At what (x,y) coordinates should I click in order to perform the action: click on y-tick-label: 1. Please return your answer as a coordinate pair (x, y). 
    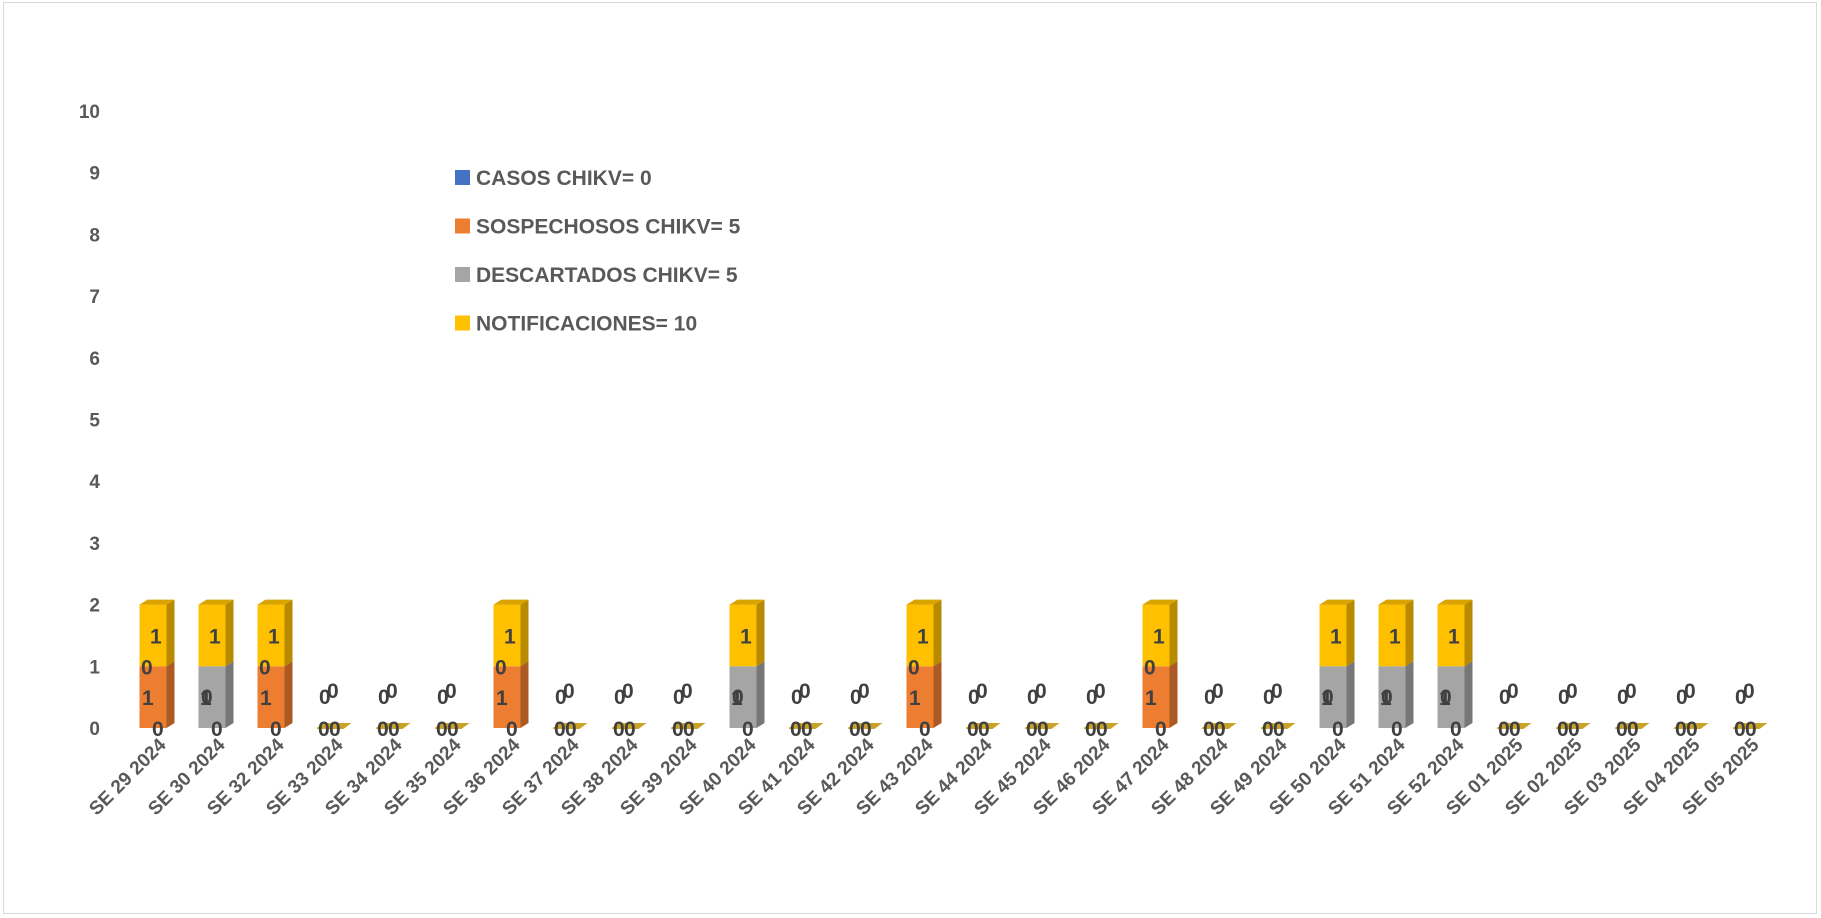
    Looking at the image, I should click on (94, 667).